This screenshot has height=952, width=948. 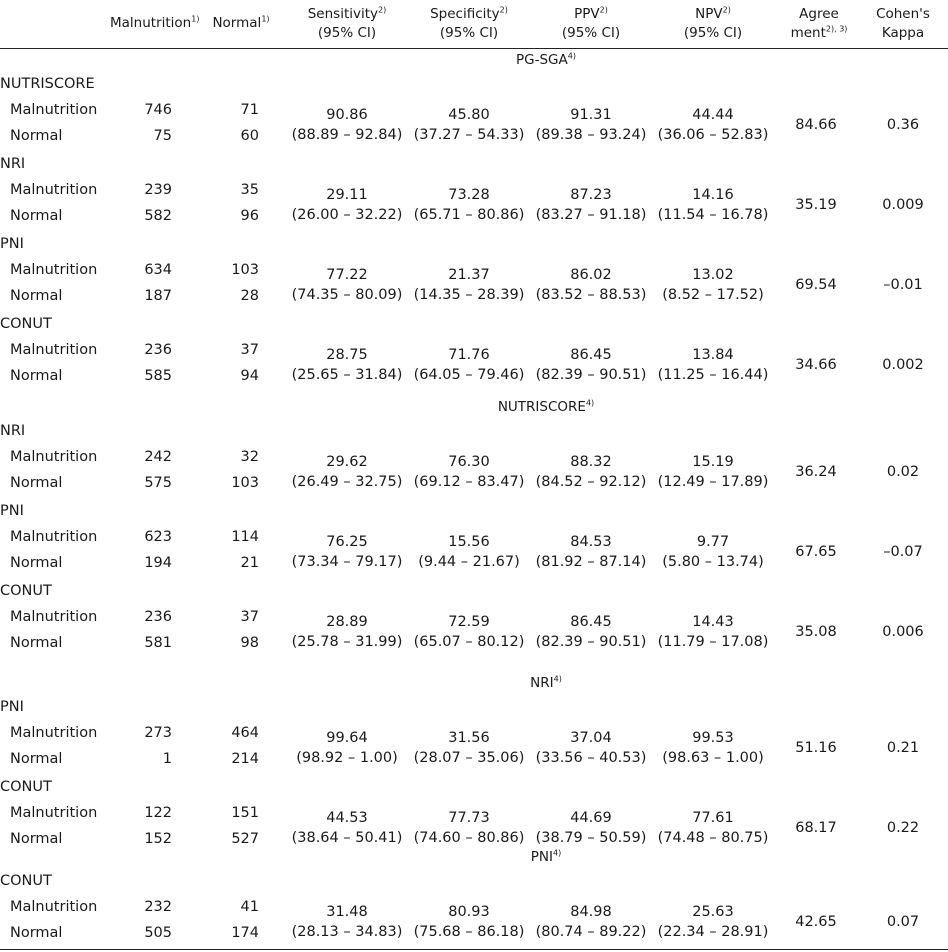 I want to click on group-name: PNI, so click(x=12, y=707).